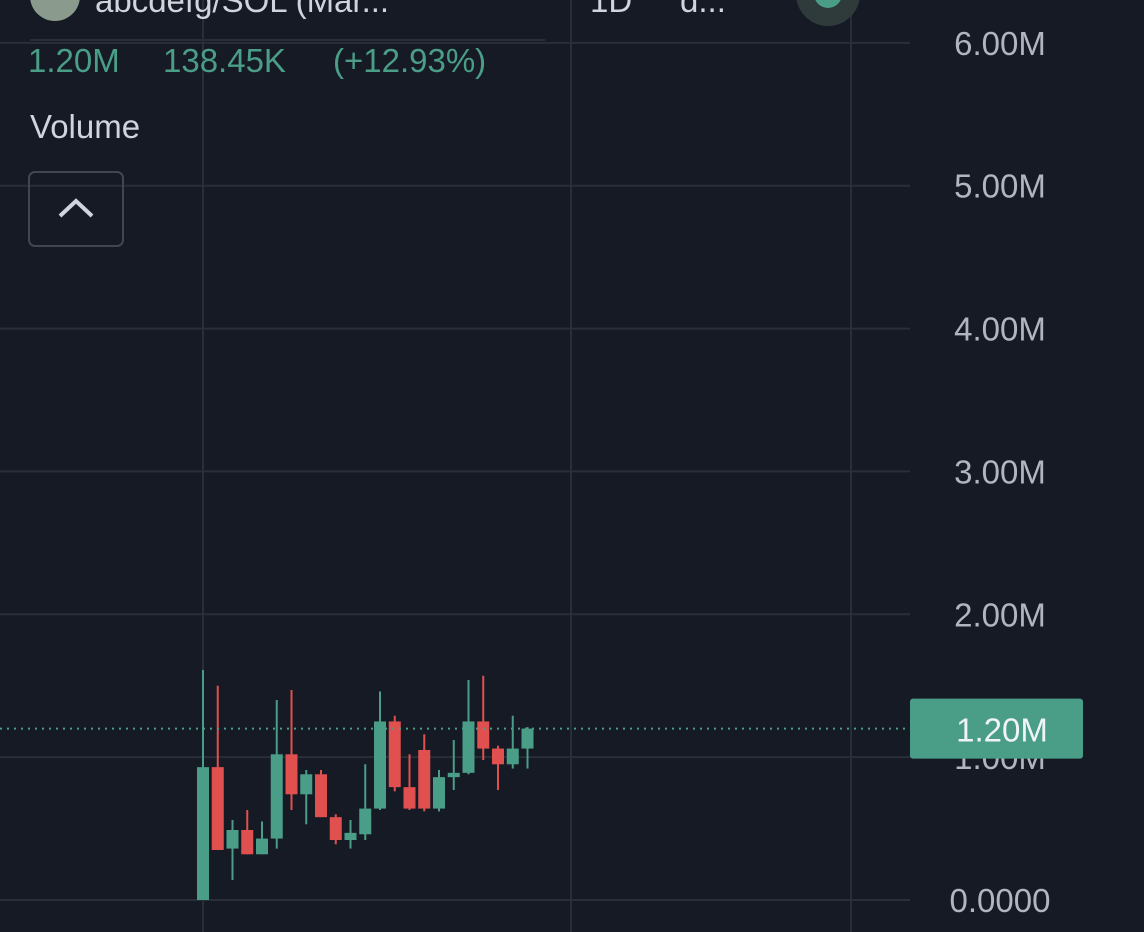  I want to click on stat-value: 1.20M, so click(74, 60).